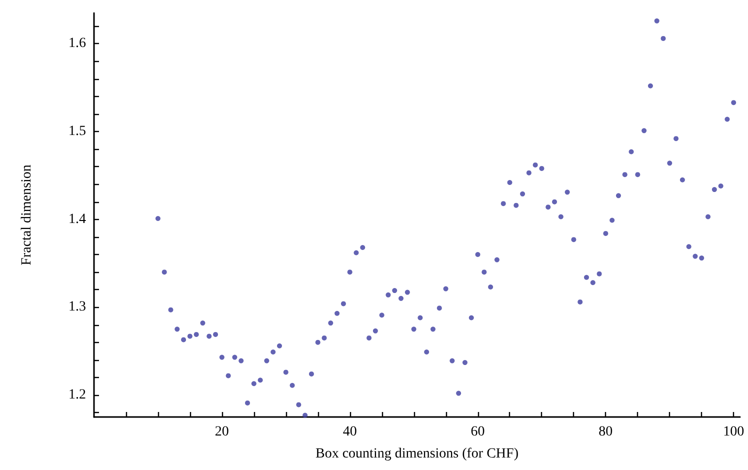 This screenshot has width=748, height=470. Describe the element at coordinates (27, 215) in the screenshot. I see `y-axis-title: Fractal dimension` at that location.